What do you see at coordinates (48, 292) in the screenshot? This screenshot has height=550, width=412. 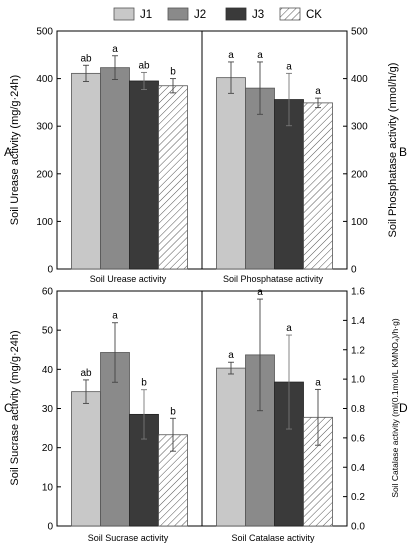 I see `ytick-label-c: 60` at bounding box center [48, 292].